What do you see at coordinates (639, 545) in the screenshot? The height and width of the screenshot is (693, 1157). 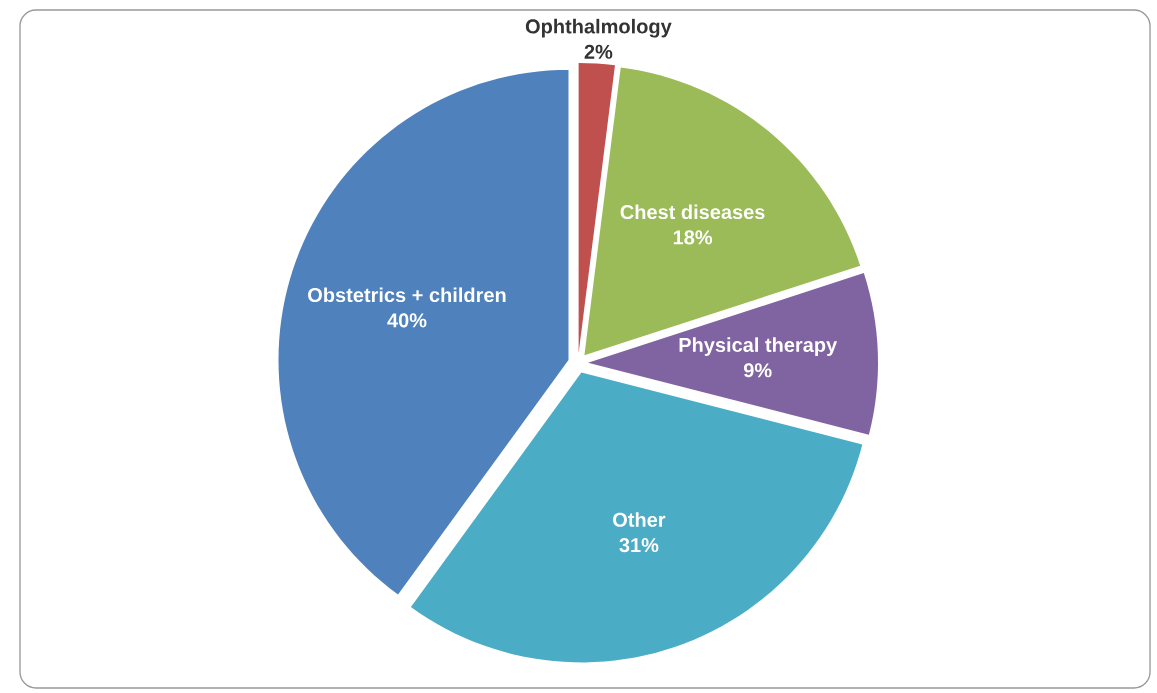 I see `data-label: 31%` at bounding box center [639, 545].